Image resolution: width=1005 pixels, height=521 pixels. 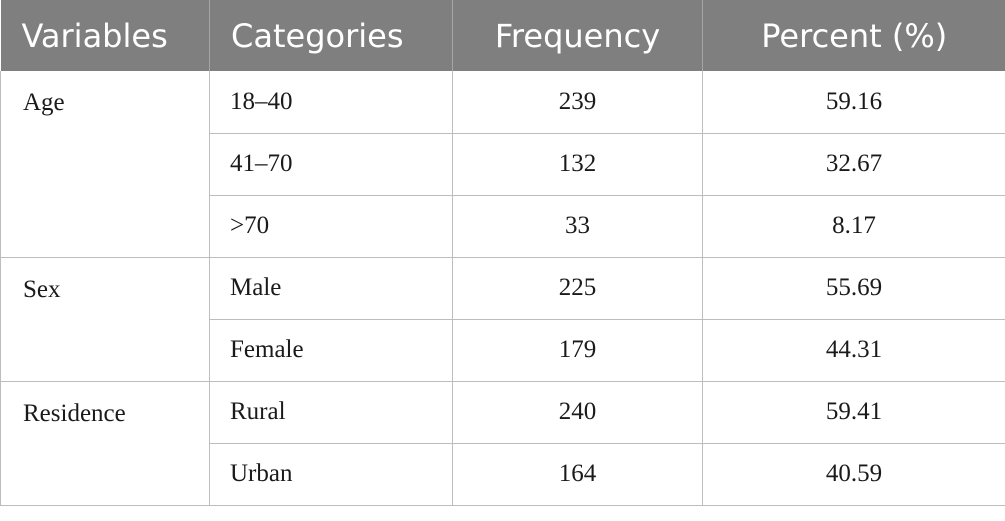 I want to click on category-cell: >70, so click(x=331, y=226).